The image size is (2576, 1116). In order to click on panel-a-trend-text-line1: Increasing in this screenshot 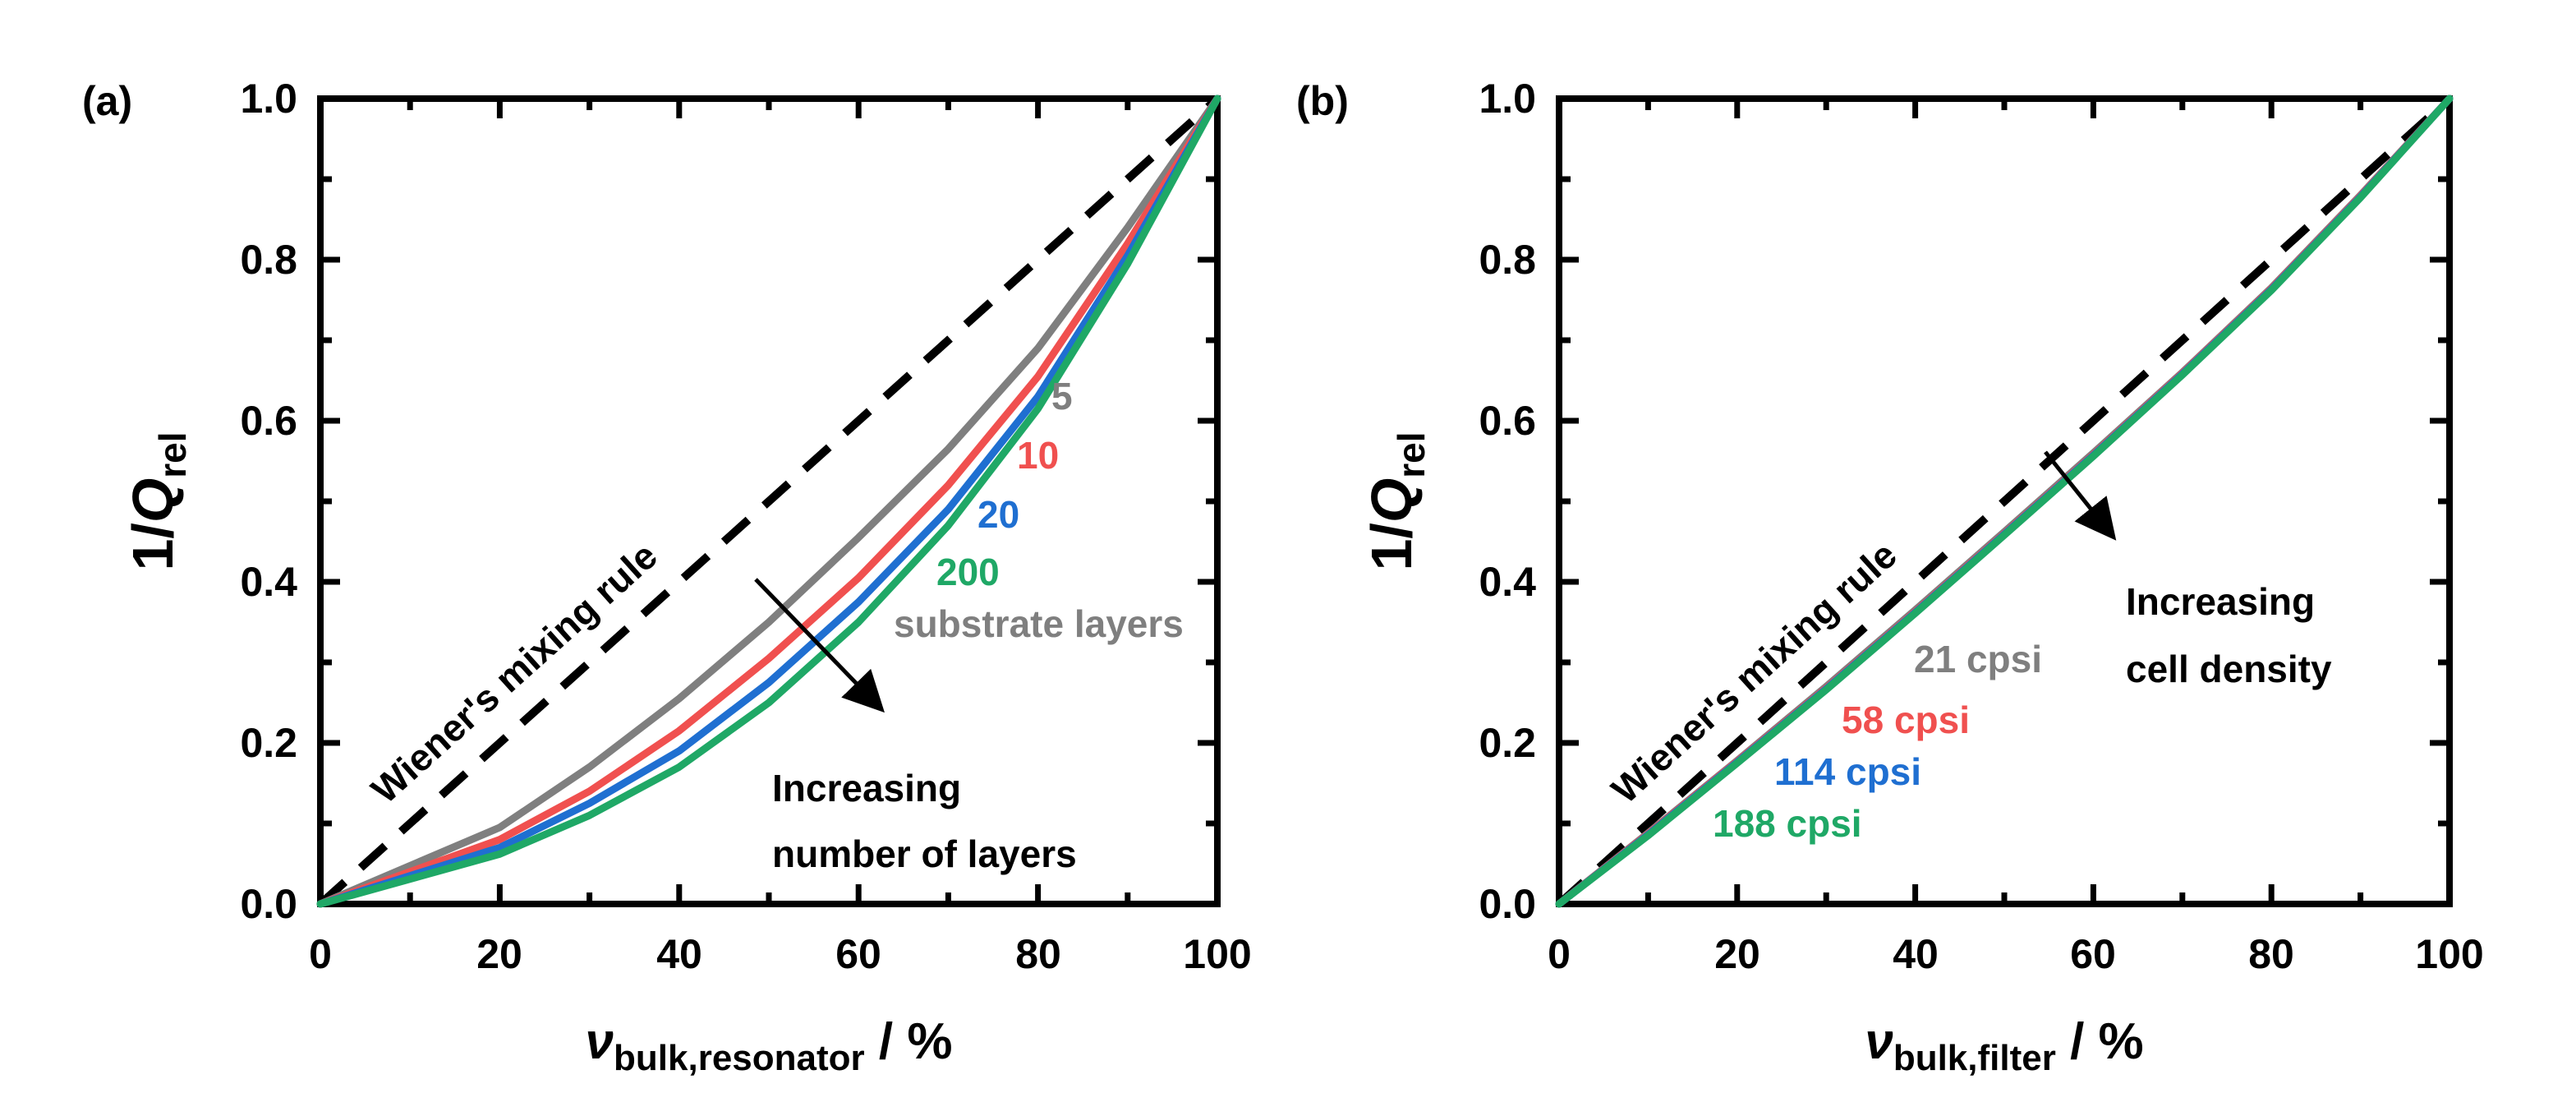, I will do `click(867, 788)`.